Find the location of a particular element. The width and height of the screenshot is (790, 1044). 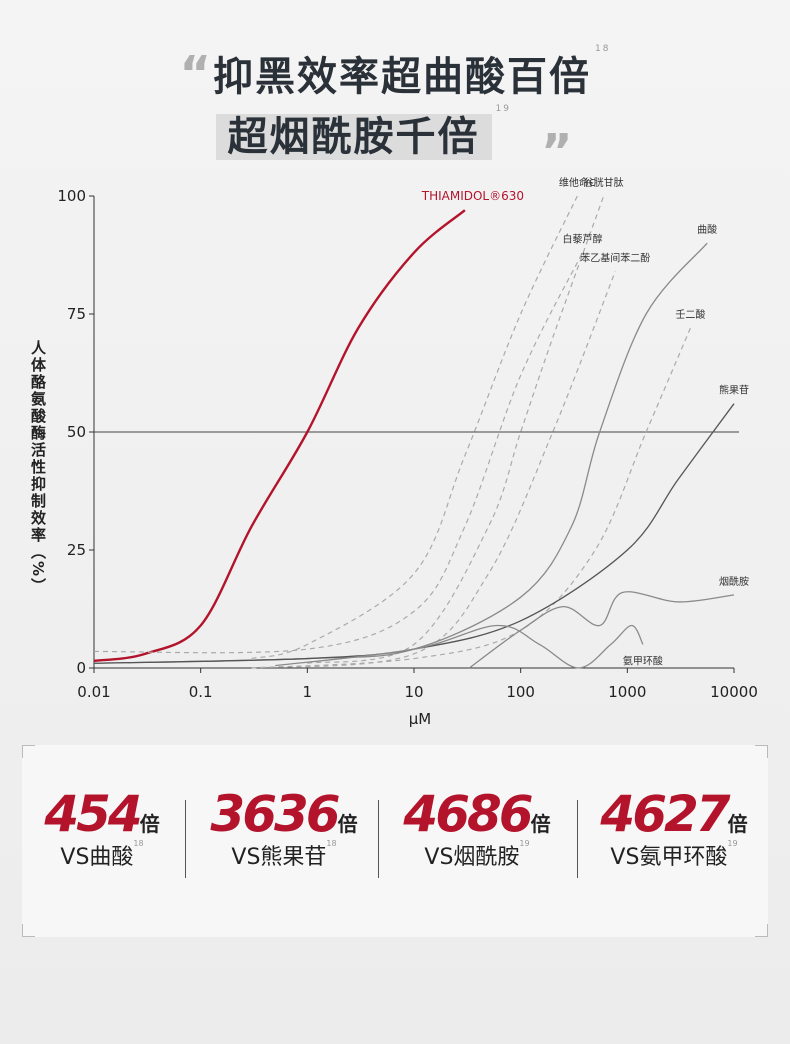

y-tick-label: 25 is located at coordinates (76, 550).